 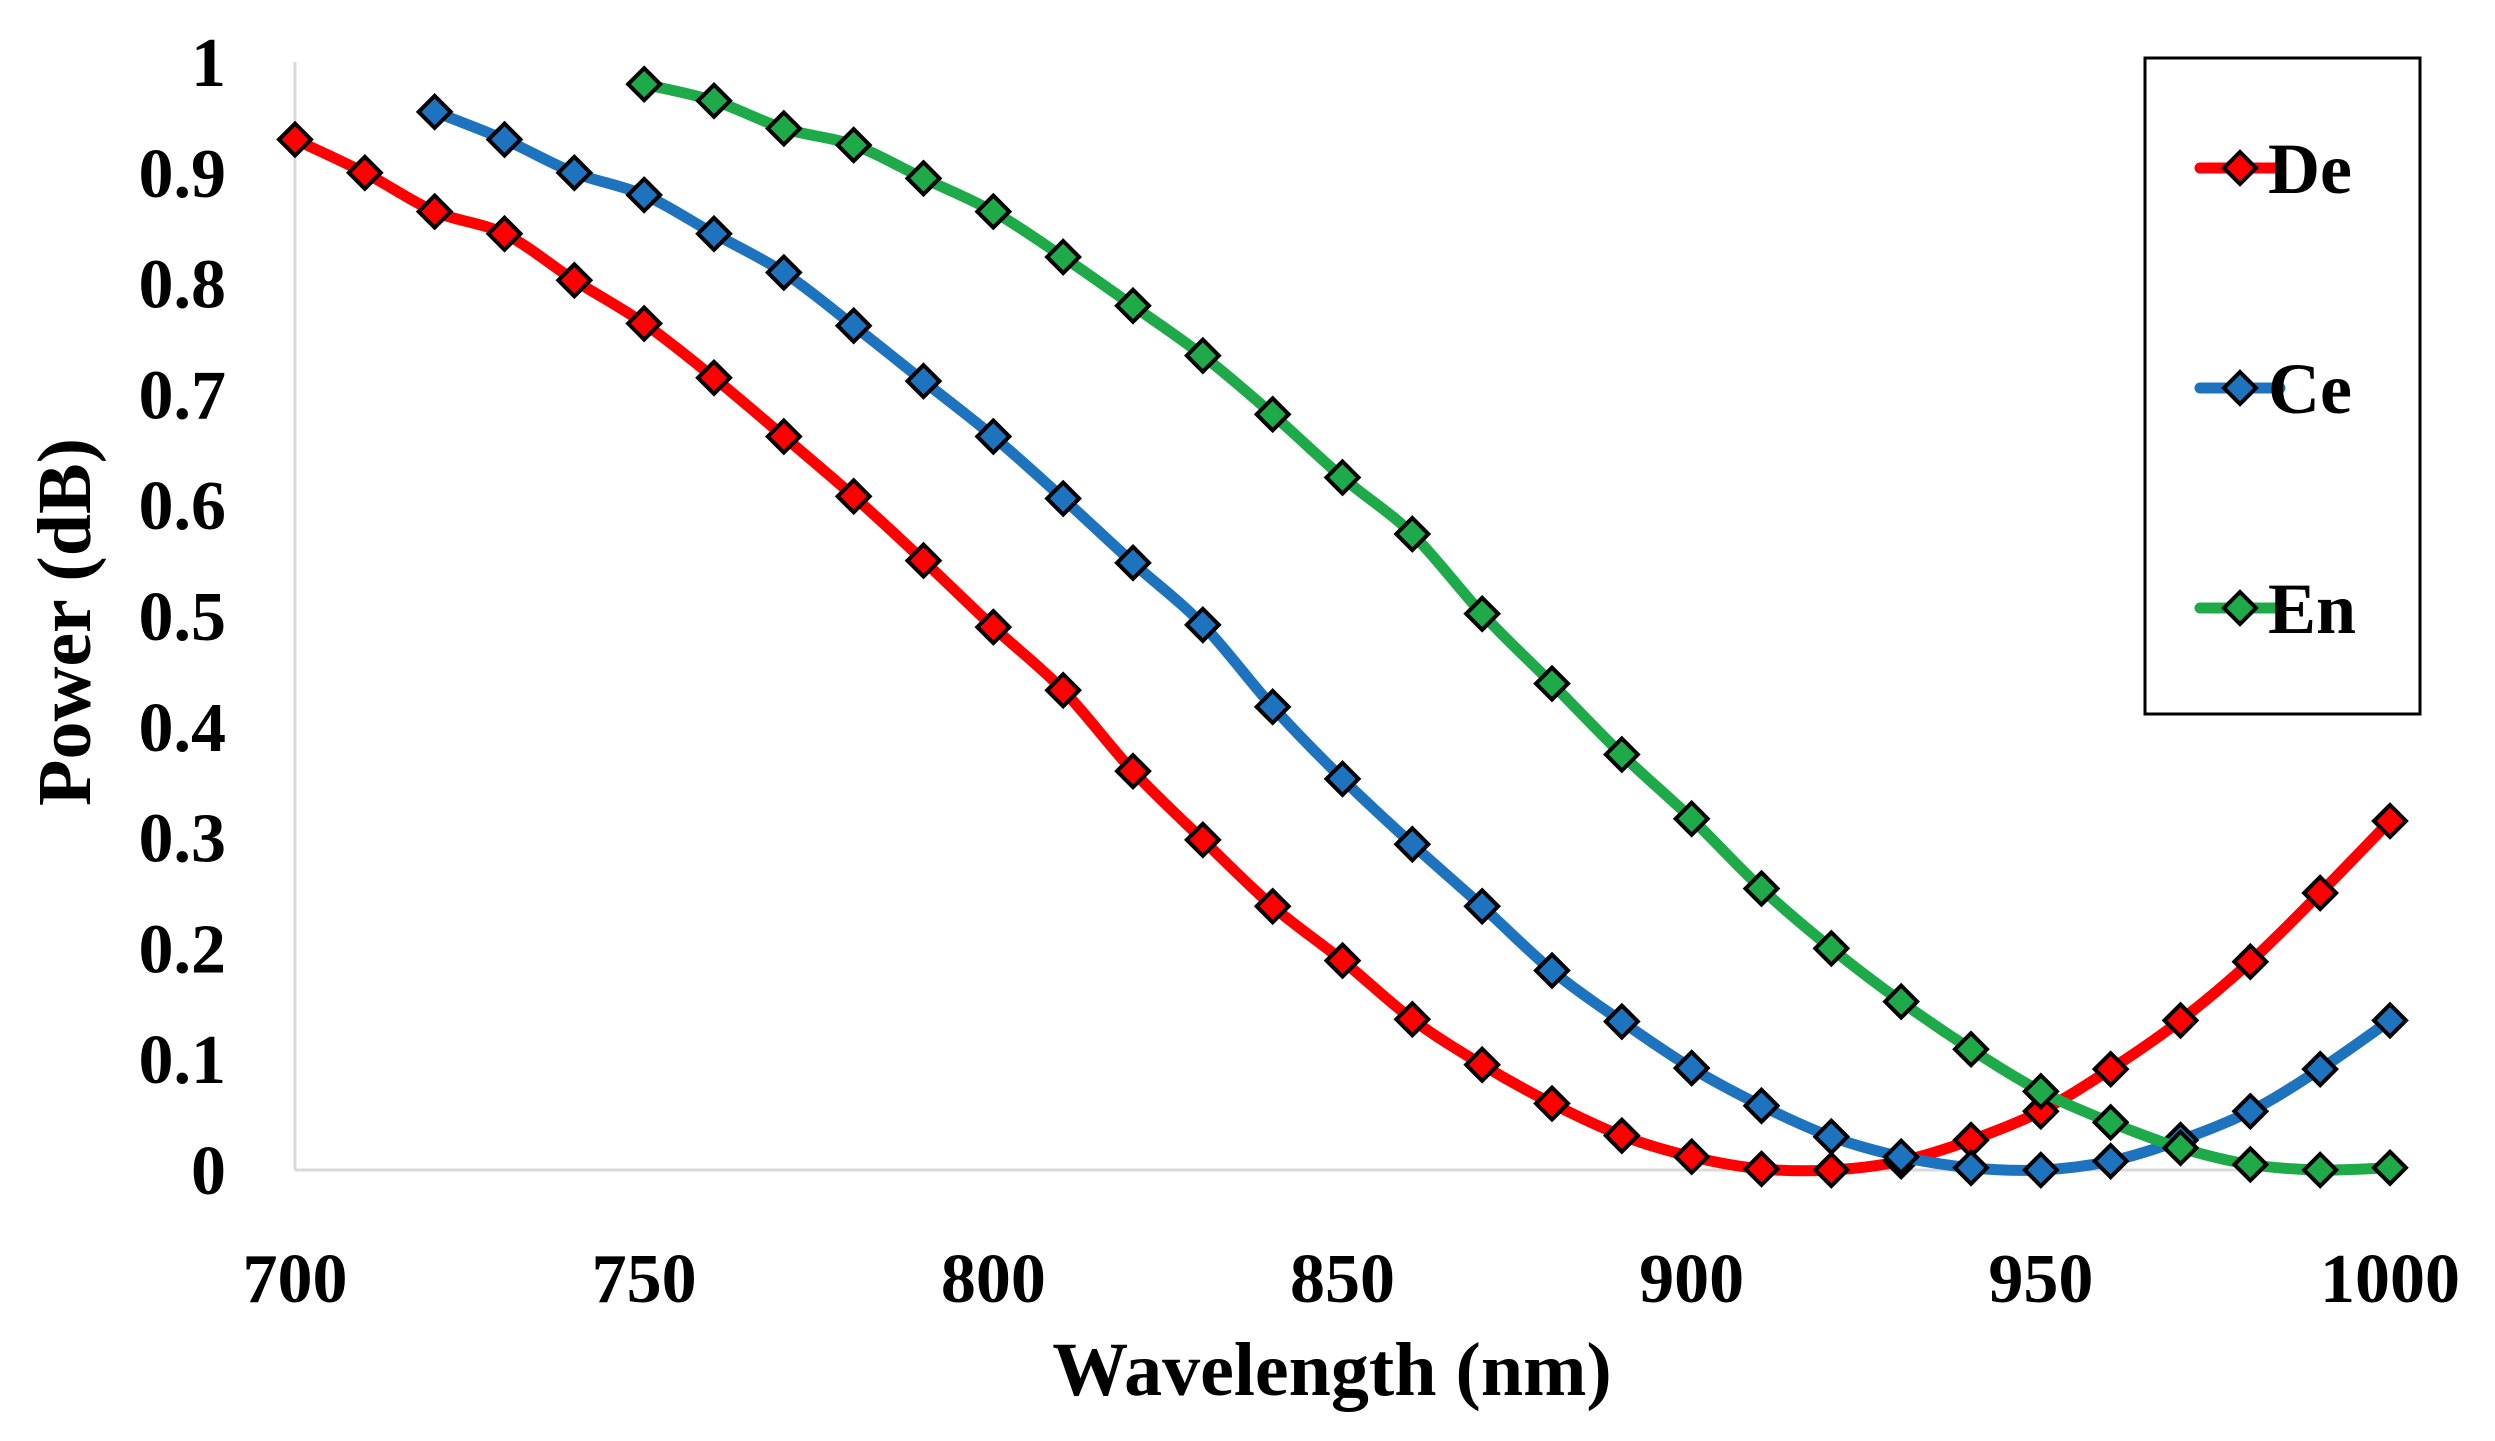 I want to click on y-tick-label: 0.1, so click(x=183, y=1060).